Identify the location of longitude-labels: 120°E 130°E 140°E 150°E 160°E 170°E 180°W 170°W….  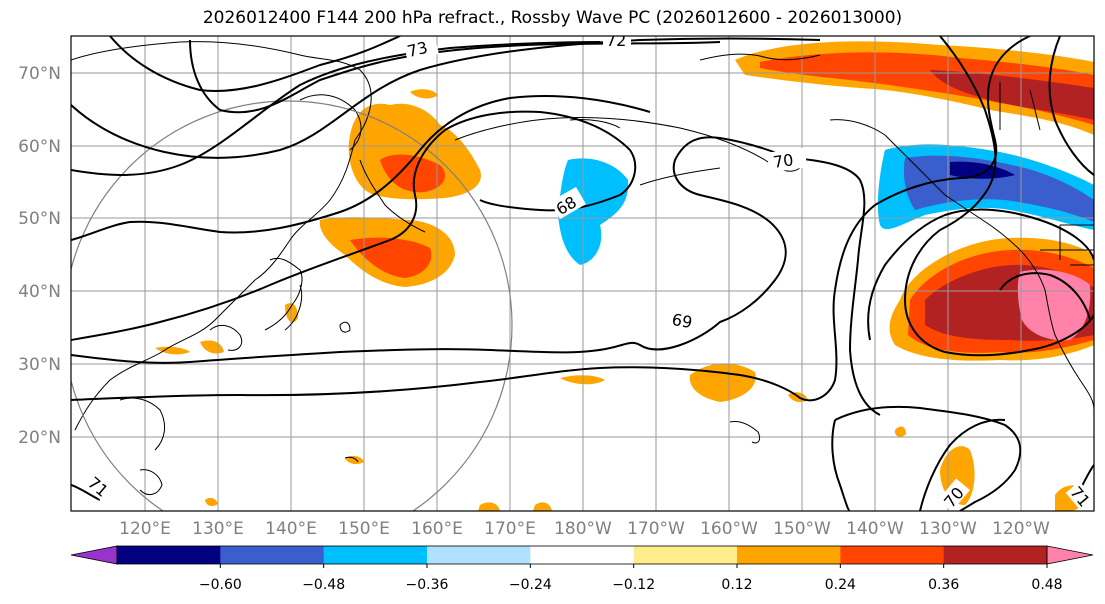
(584, 529).